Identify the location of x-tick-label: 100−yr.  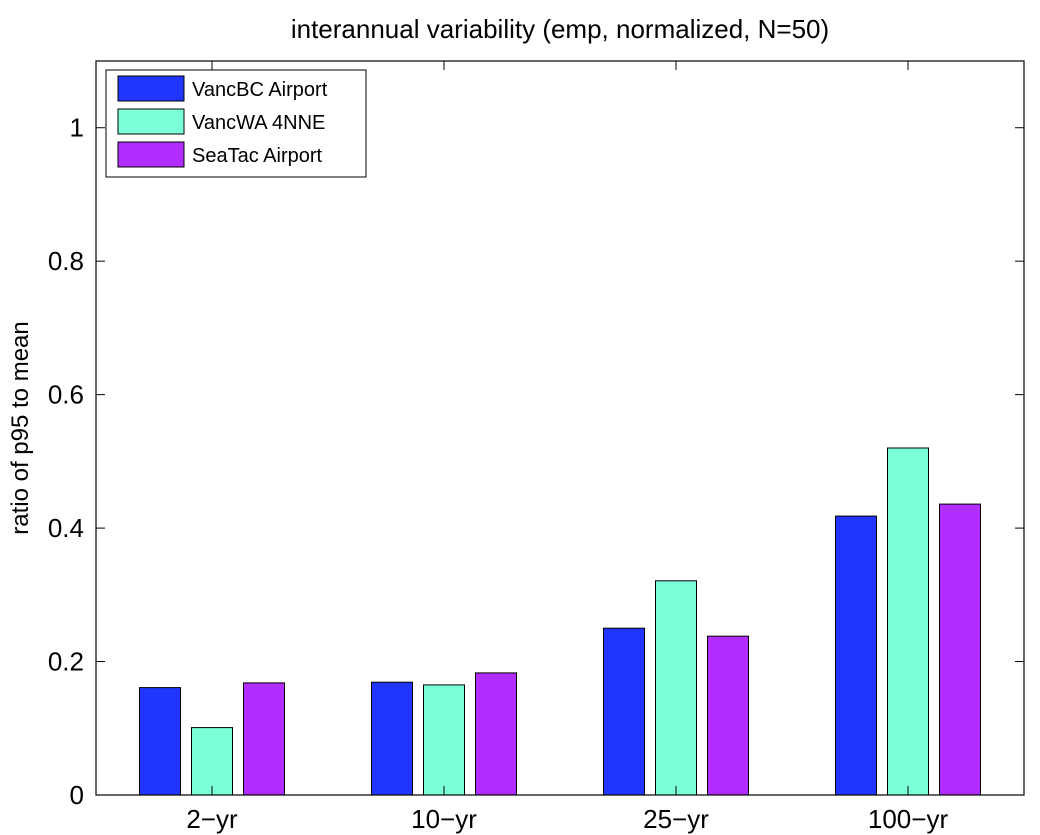
(908, 819).